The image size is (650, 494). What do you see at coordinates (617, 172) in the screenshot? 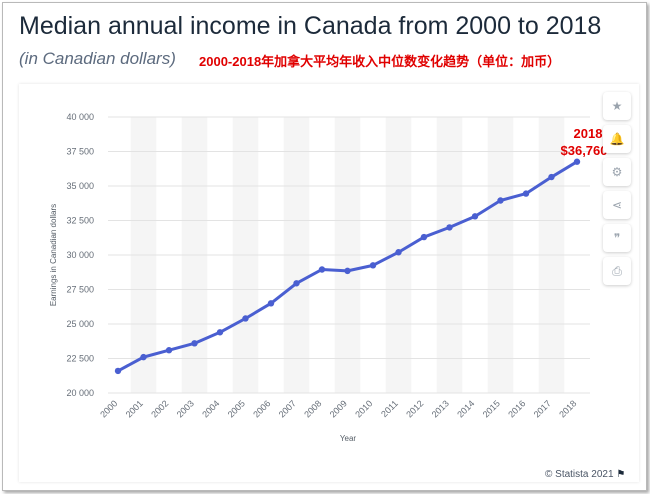
I see `gear-icon: ⚙` at bounding box center [617, 172].